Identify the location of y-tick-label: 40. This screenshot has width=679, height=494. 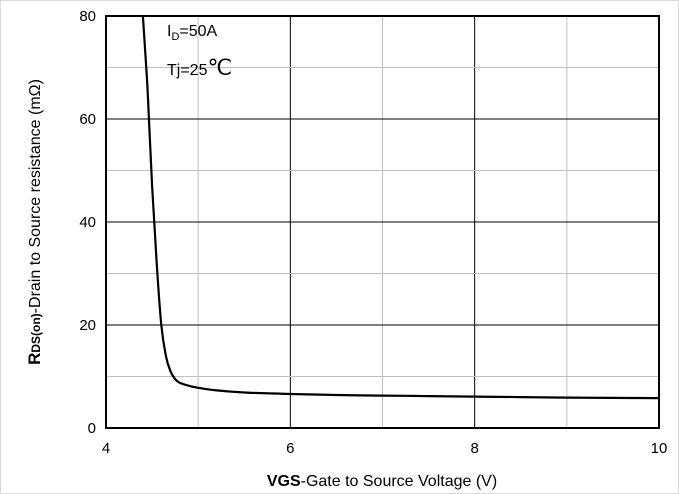
(87, 222).